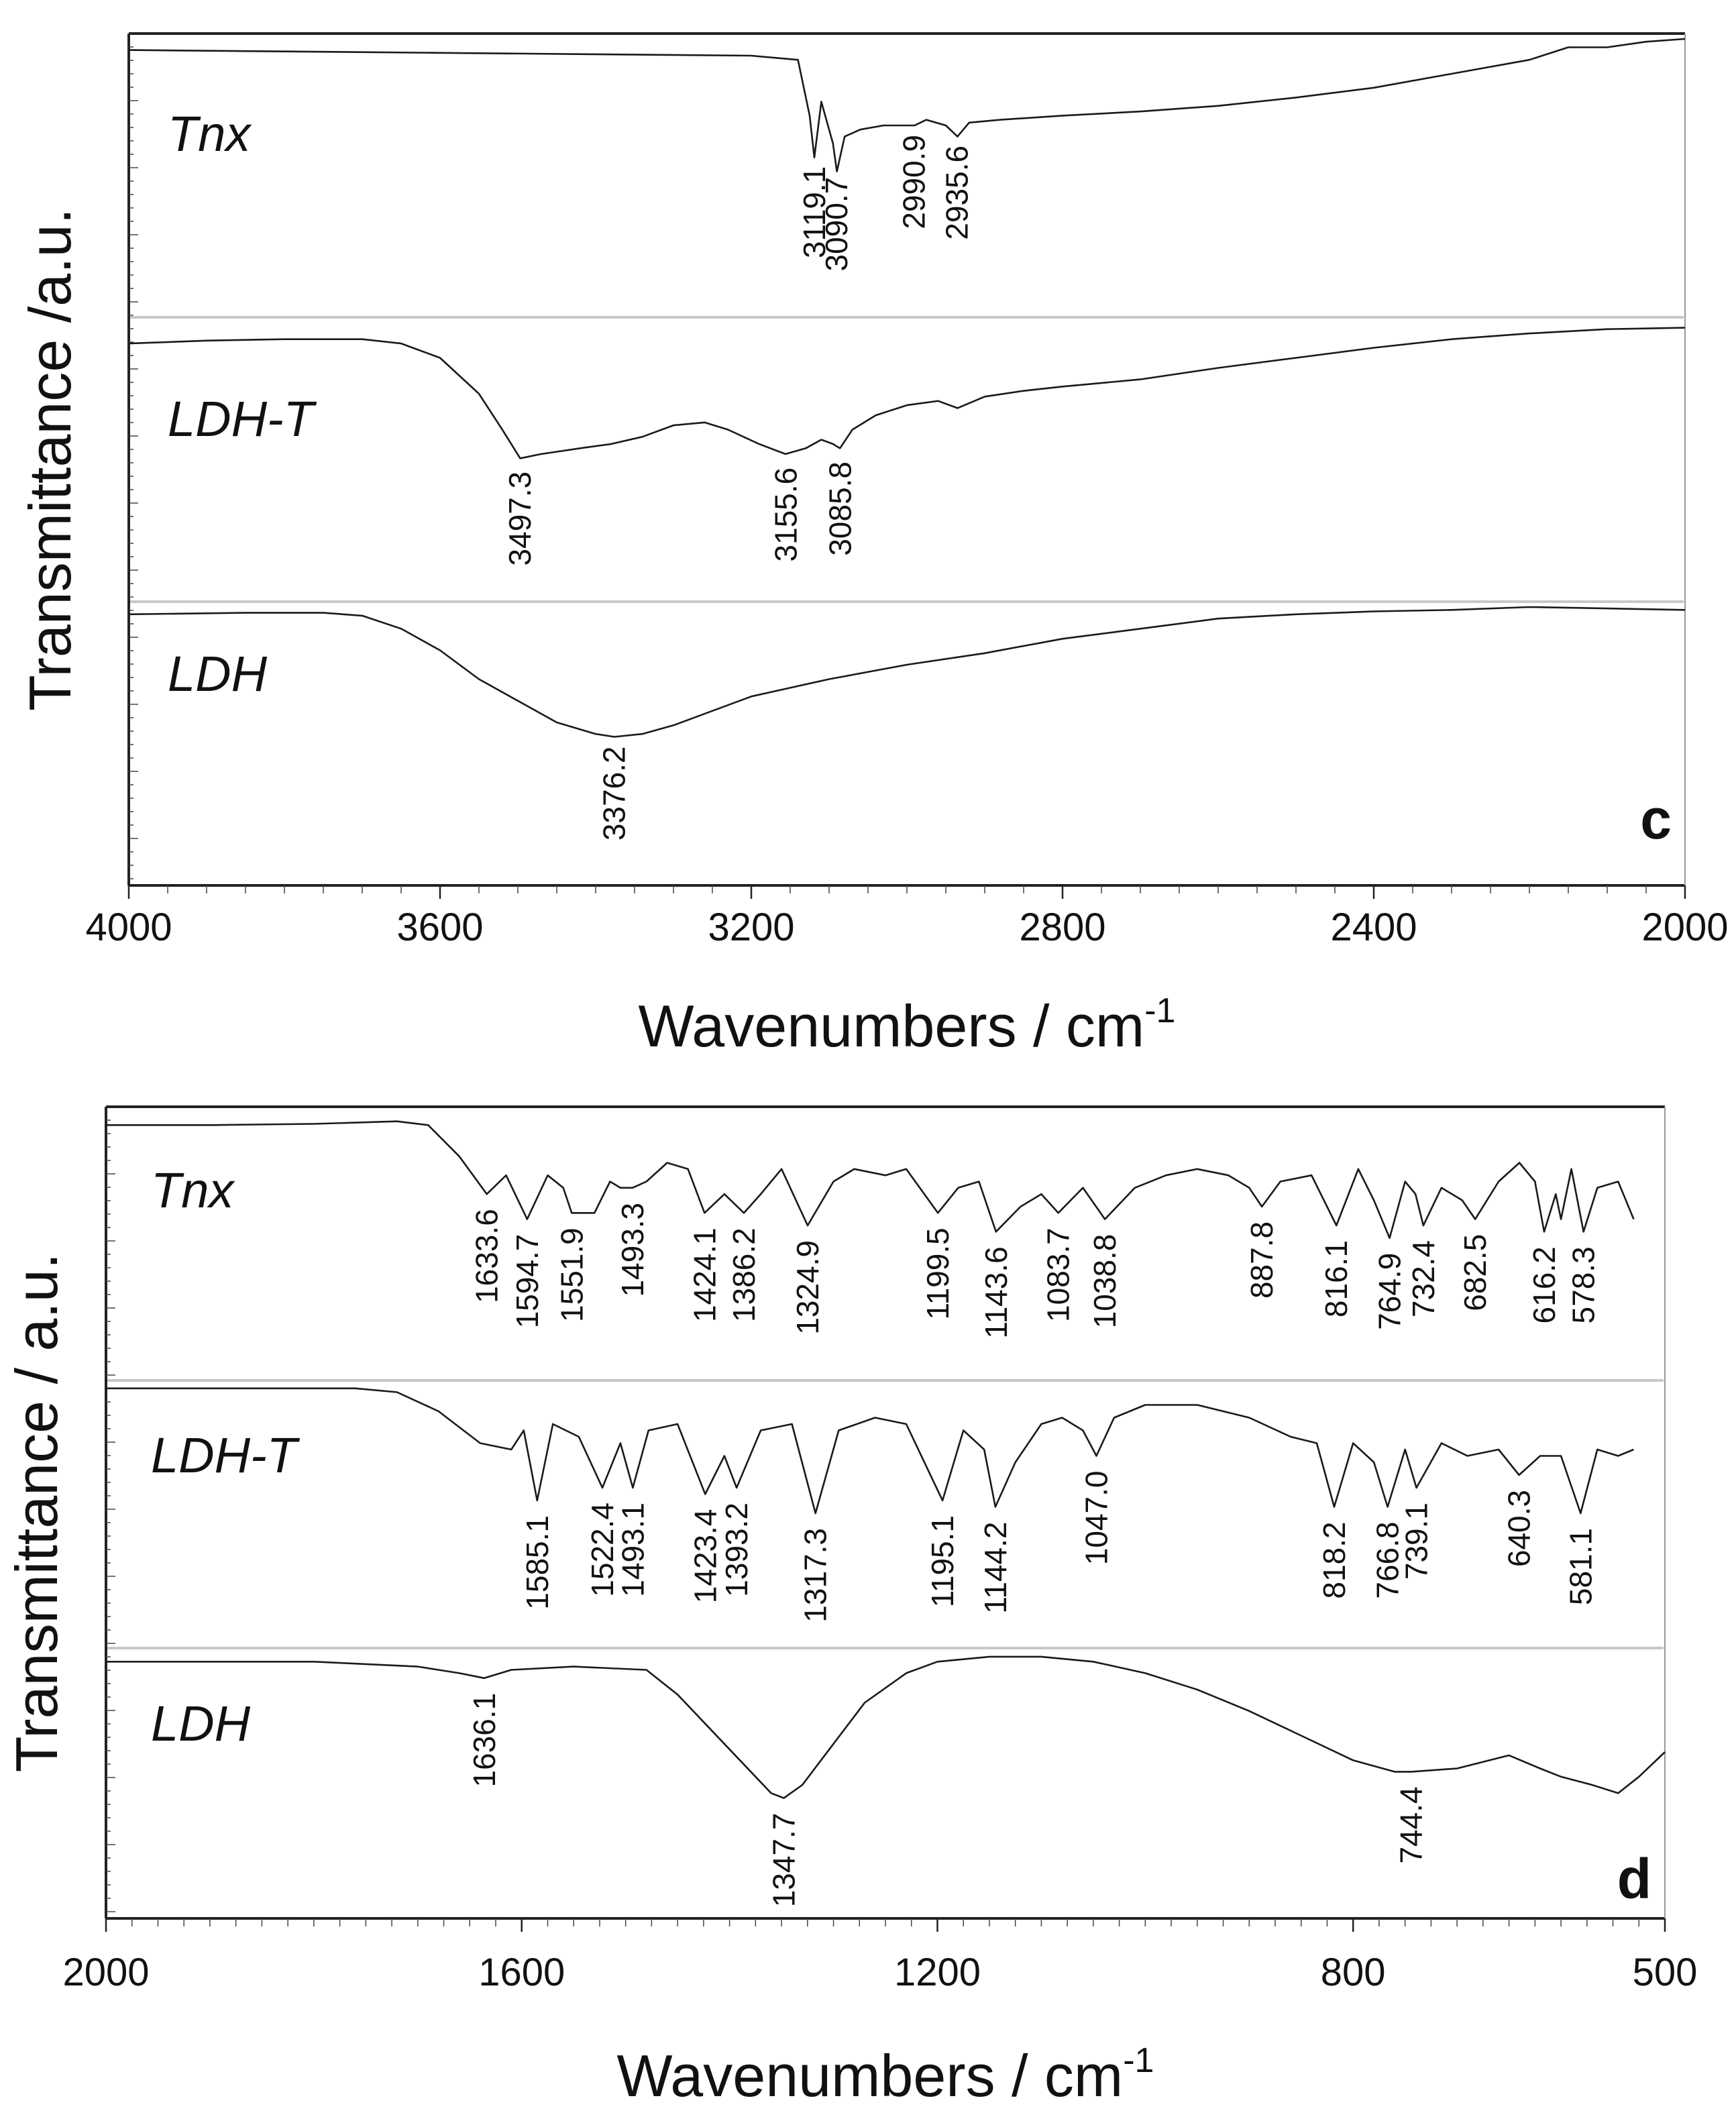 The width and height of the screenshot is (1736, 2127). Describe the element at coordinates (1475, 1272) in the screenshot. I see `peak-label: 682.5` at that location.